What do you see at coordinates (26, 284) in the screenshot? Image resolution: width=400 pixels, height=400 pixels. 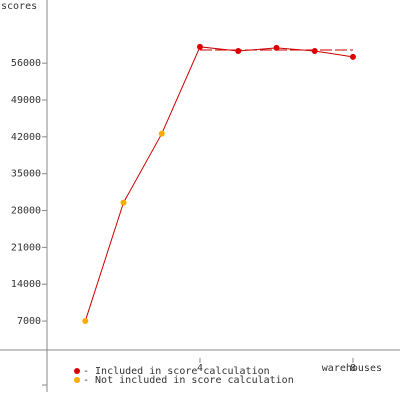 I see `y-tick-label: 14000` at bounding box center [26, 284].